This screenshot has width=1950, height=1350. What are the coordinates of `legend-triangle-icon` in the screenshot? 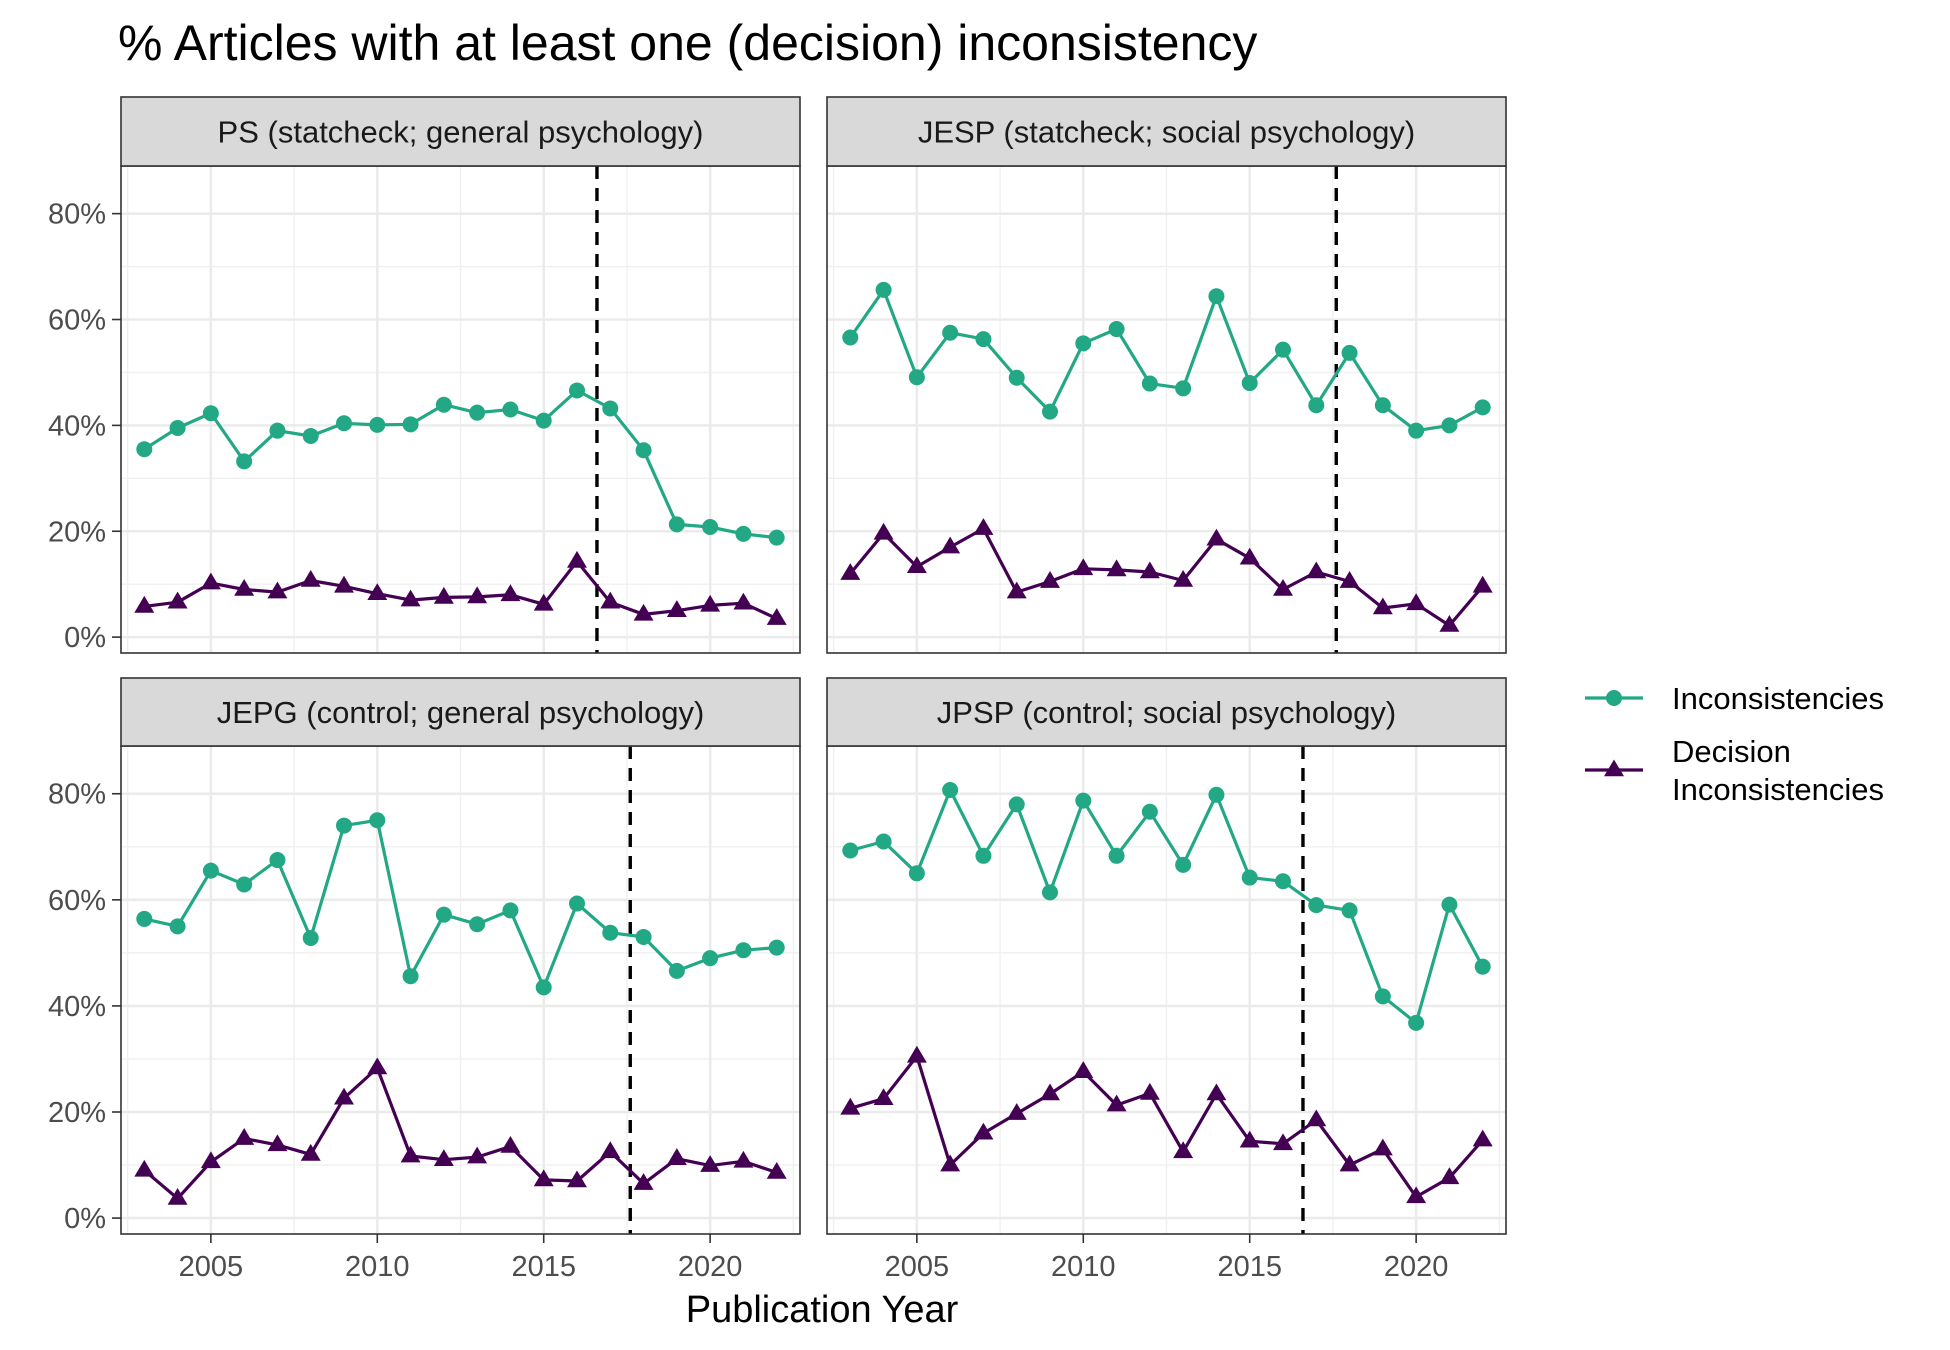 It's located at (1614, 768).